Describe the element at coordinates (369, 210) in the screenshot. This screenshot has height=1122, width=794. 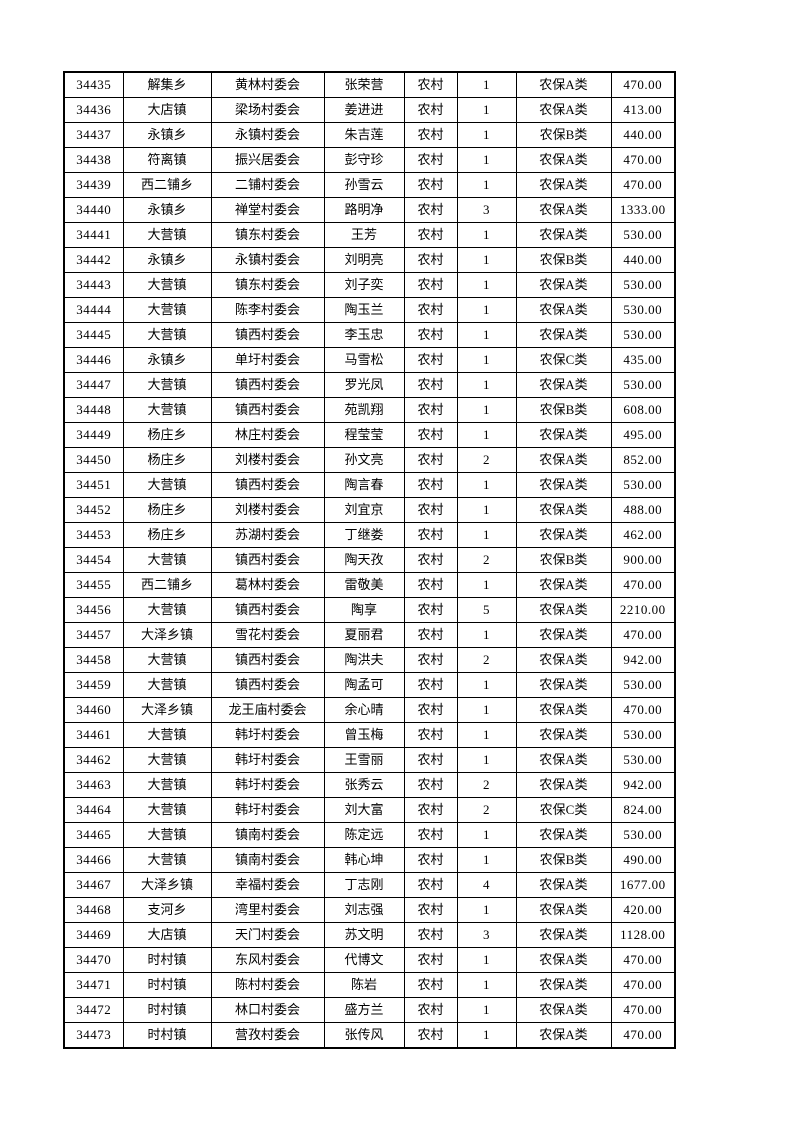
I see `table-row: 34440 永镇乡 禅堂村委会 路明净 农村 3 农保A类 1333.00` at that location.